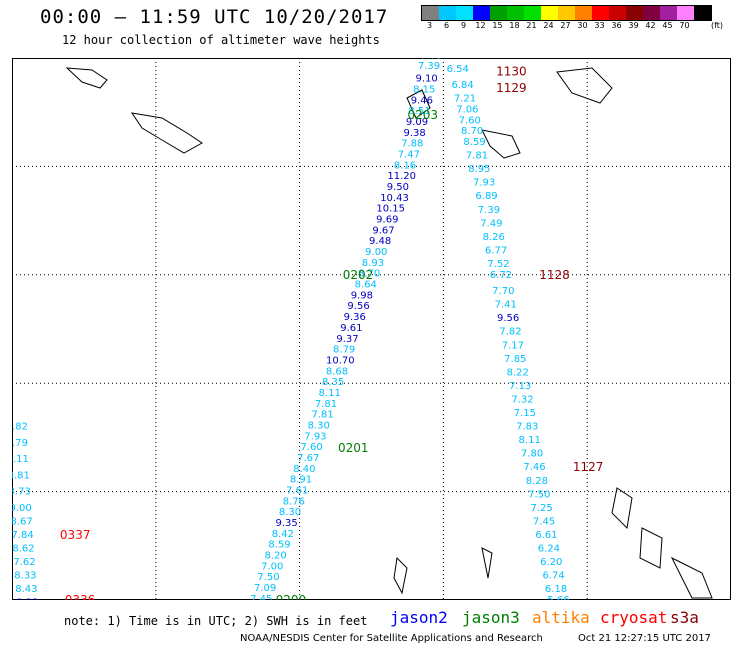  Describe the element at coordinates (22, 521) in the screenshot. I see `wave-height-value: 8.67` at that location.